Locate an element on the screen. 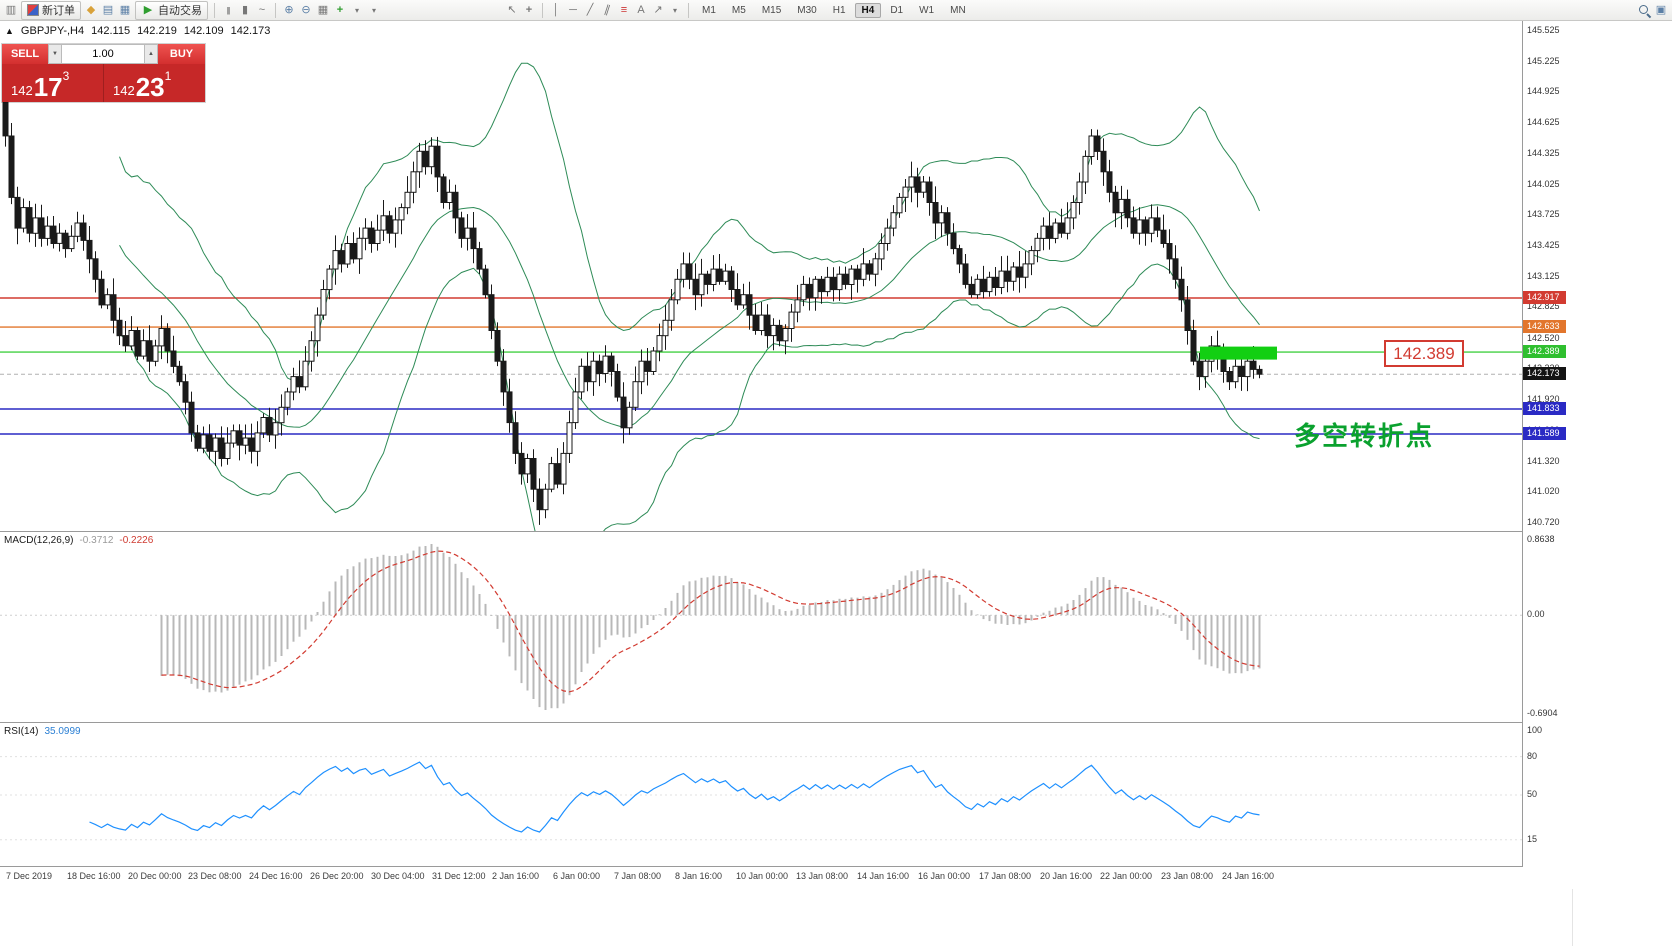 The image size is (1672, 946). rsi-axis-tick: 100 is located at coordinates (1535, 730).